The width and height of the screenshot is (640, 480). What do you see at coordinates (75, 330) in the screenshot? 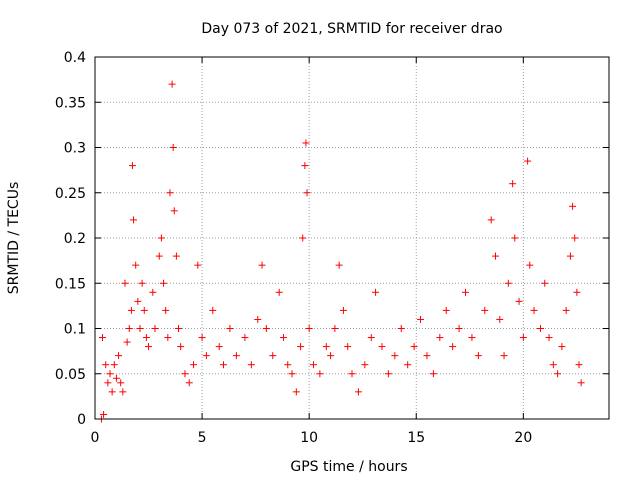
I see `y-tick-label: 0.1` at bounding box center [75, 330].